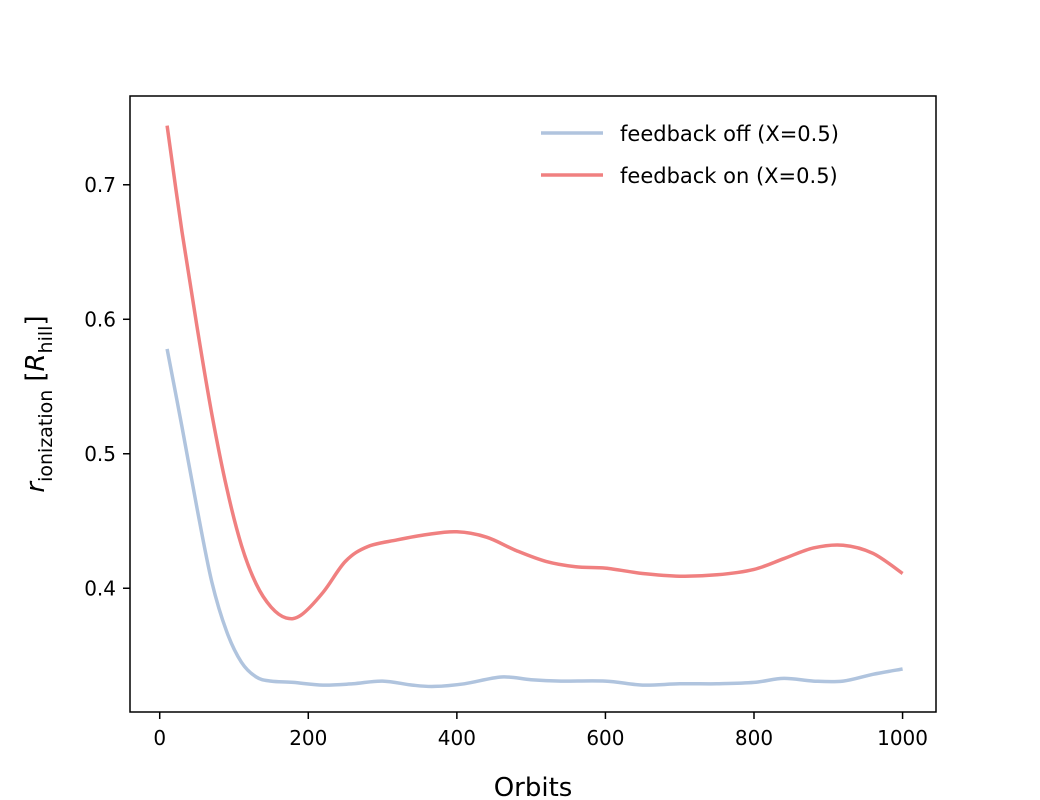  What do you see at coordinates (457, 738) in the screenshot?
I see `x-tick-label: 400` at bounding box center [457, 738].